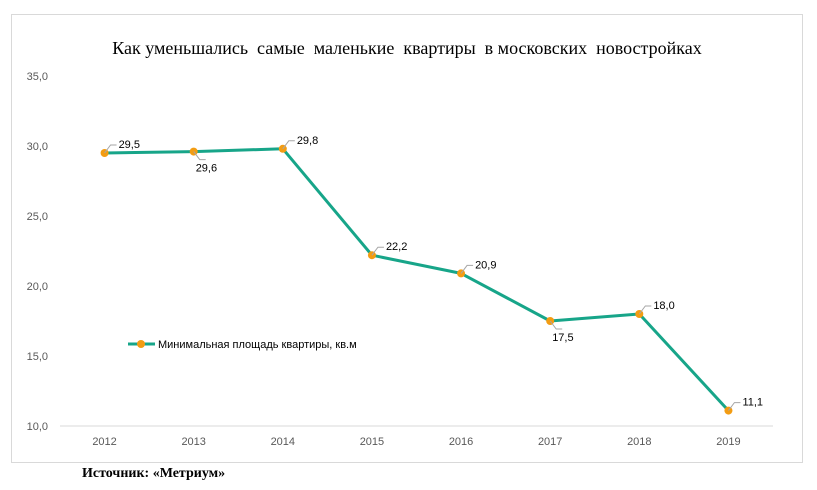 The width and height of the screenshot is (817, 490). I want to click on x-tick-label: 2018, so click(639, 442).